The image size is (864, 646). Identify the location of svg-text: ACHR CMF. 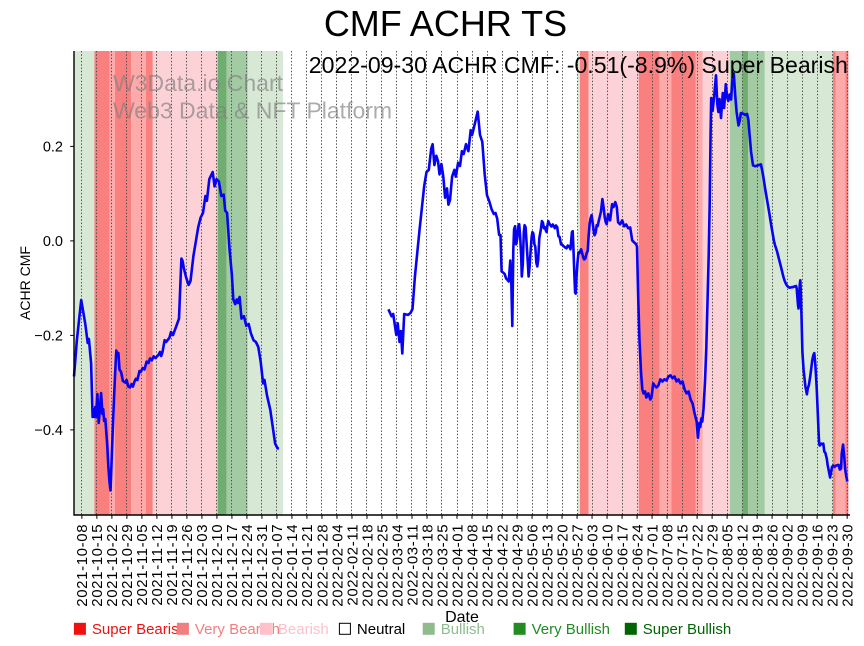
(25, 283).